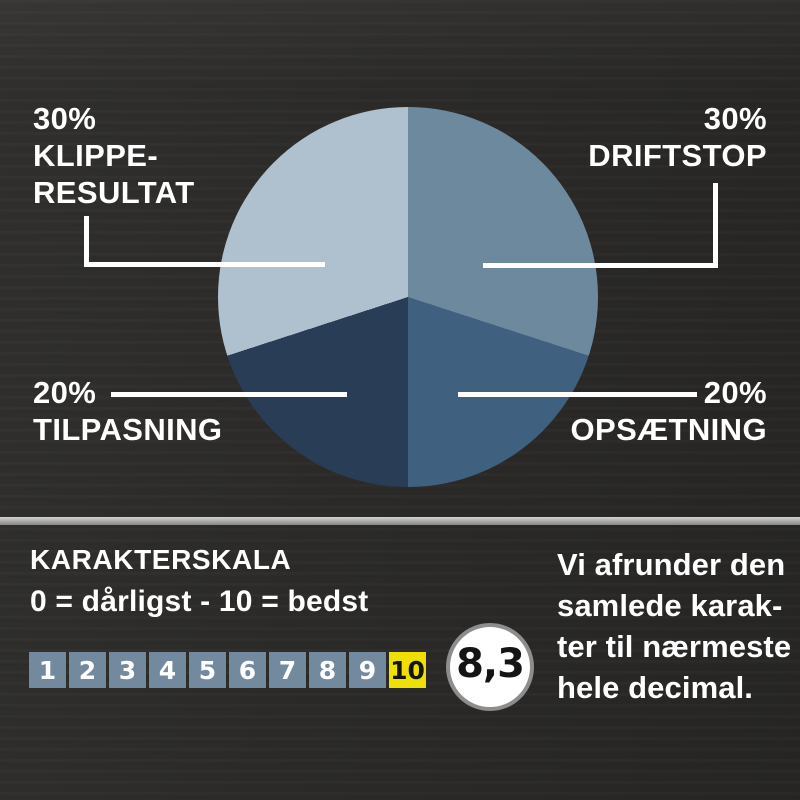  I want to click on scale-cell-2: 2, so click(87, 670).